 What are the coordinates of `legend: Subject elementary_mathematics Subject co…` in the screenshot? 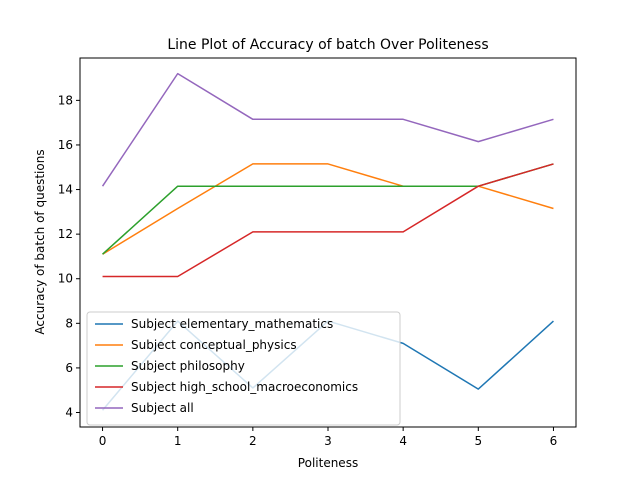 It's located at (243, 368).